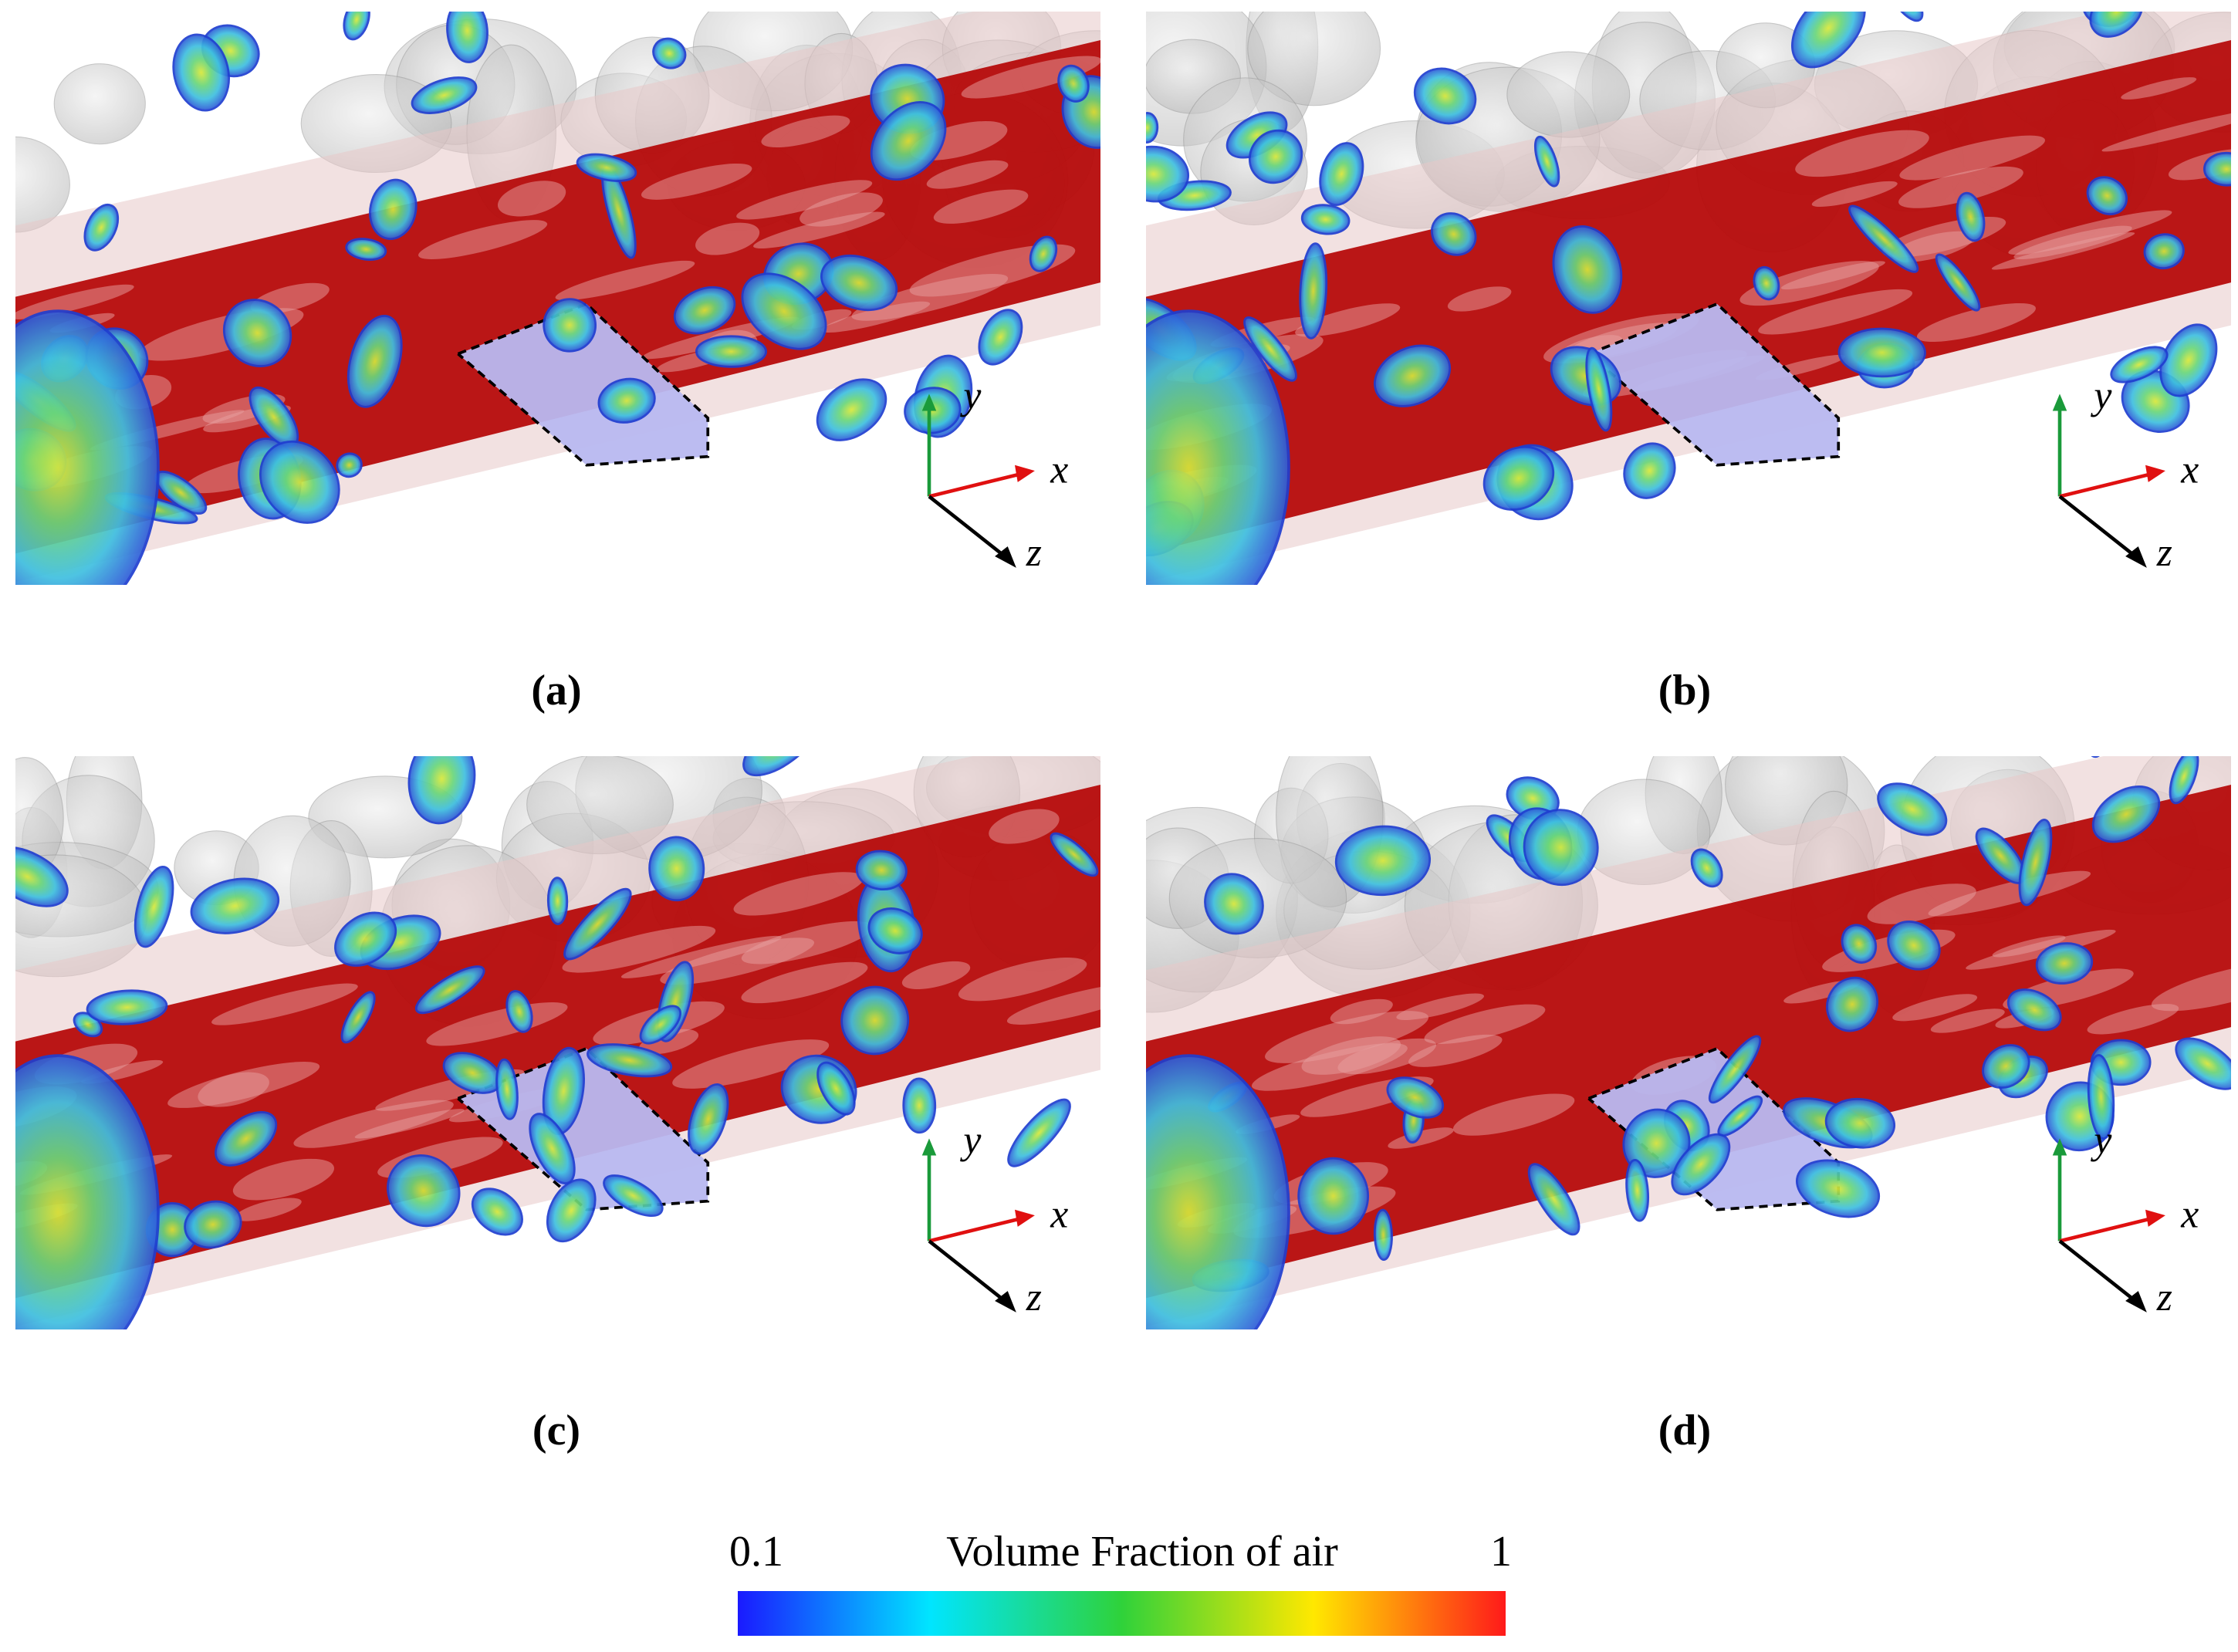 Image resolution: width=2238 pixels, height=1652 pixels. What do you see at coordinates (2100, 396) in the screenshot?
I see `axis-label: y` at bounding box center [2100, 396].